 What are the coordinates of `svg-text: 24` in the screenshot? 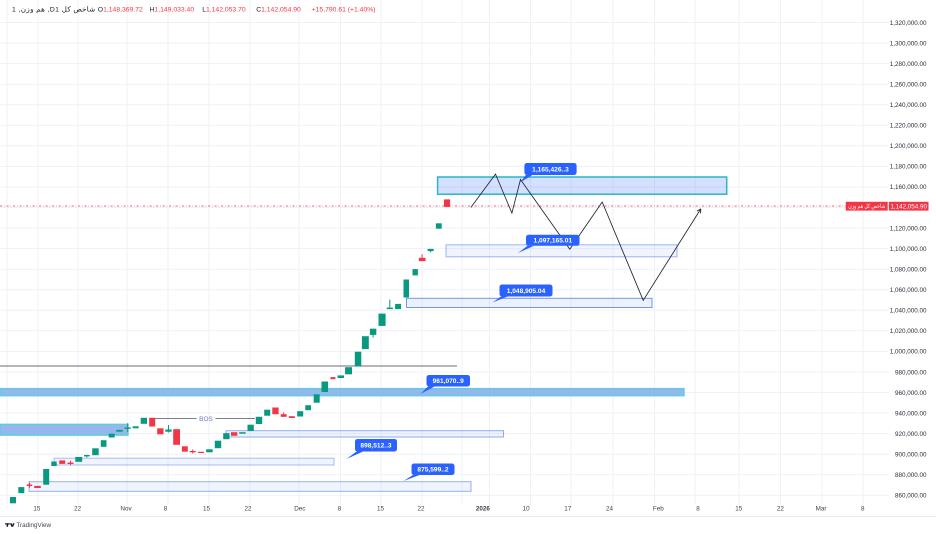 It's located at (610, 508).